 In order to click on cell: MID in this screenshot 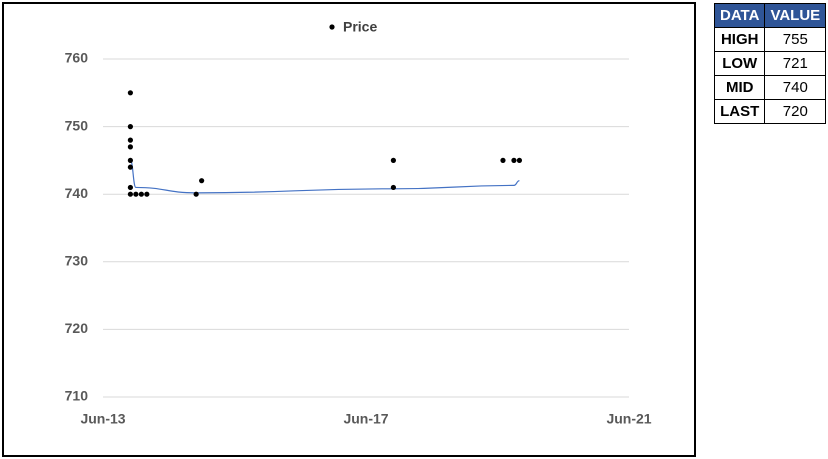, I will do `click(739, 87)`.